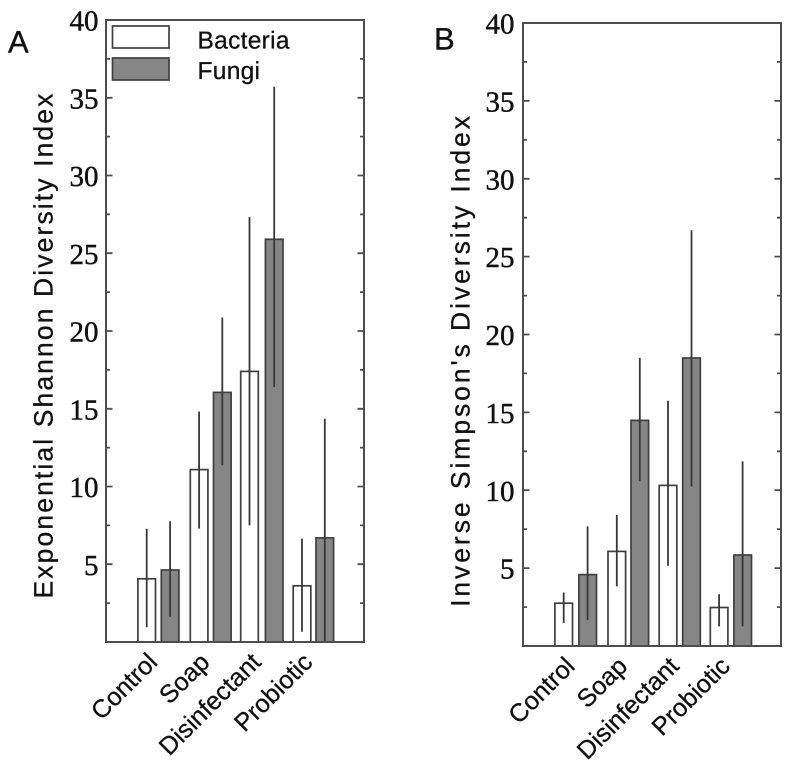 This screenshot has width=794, height=784. I want to click on svg-text:Exponential Shannon Diversity: Exponential Shannon Diversity Index, so click(44, 345).